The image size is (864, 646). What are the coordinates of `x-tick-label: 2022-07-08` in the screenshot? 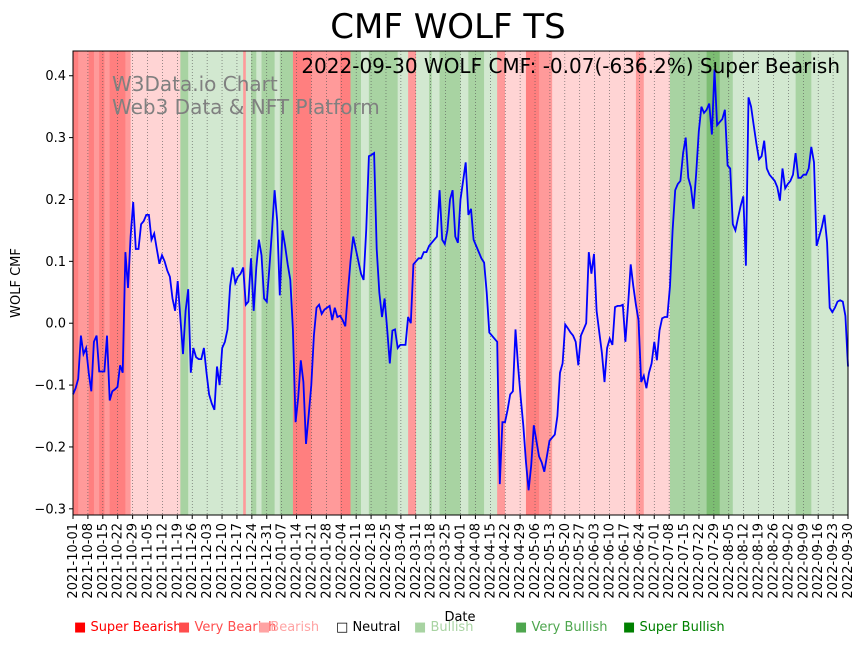 It's located at (669, 561).